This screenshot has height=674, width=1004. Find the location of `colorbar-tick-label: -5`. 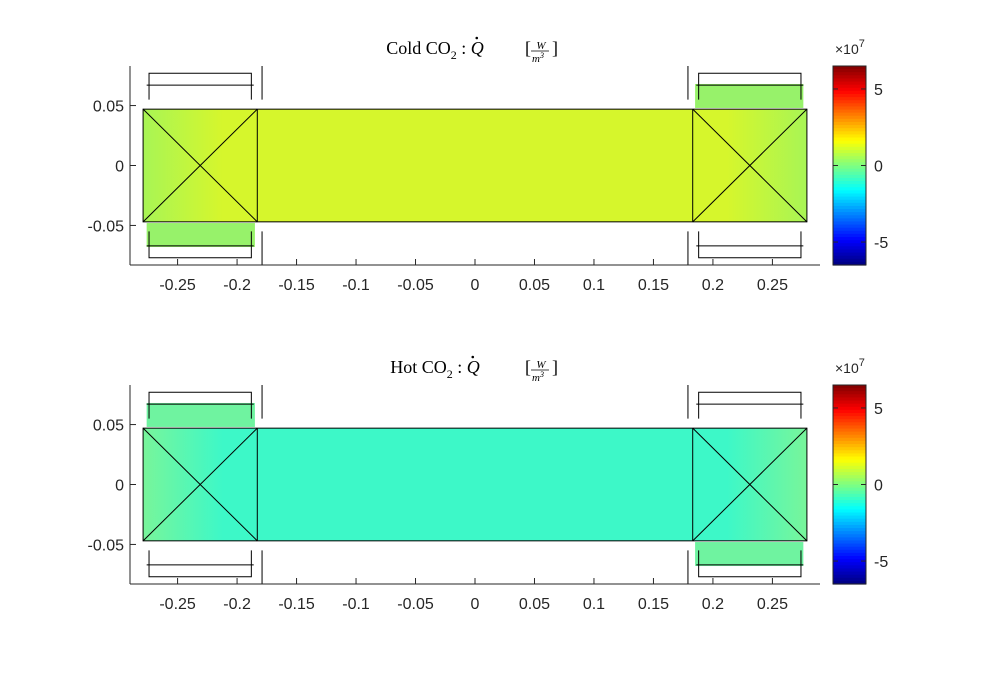

colorbar-tick-label: -5 is located at coordinates (881, 243).